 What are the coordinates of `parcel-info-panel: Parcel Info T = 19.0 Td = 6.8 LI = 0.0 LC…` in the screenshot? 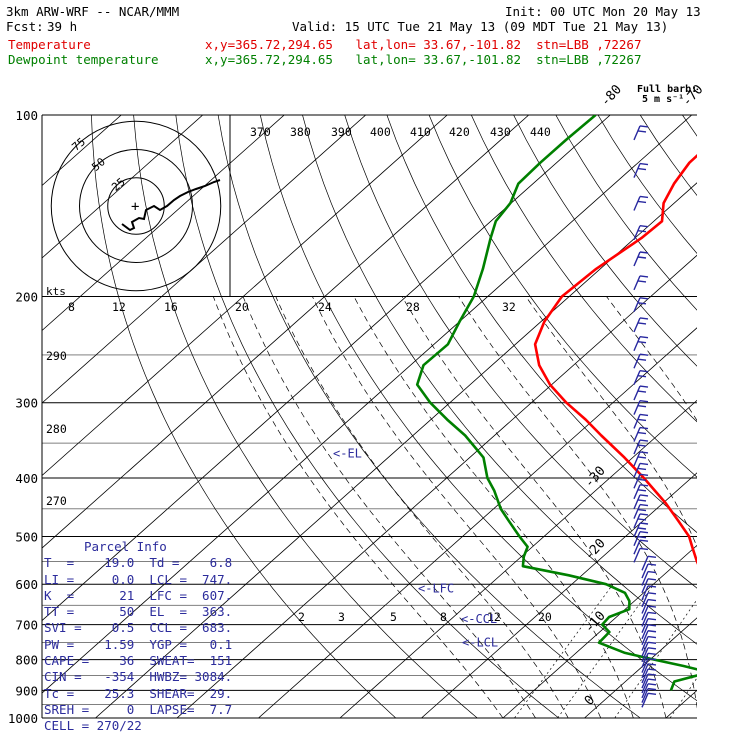 It's located at (138, 637).